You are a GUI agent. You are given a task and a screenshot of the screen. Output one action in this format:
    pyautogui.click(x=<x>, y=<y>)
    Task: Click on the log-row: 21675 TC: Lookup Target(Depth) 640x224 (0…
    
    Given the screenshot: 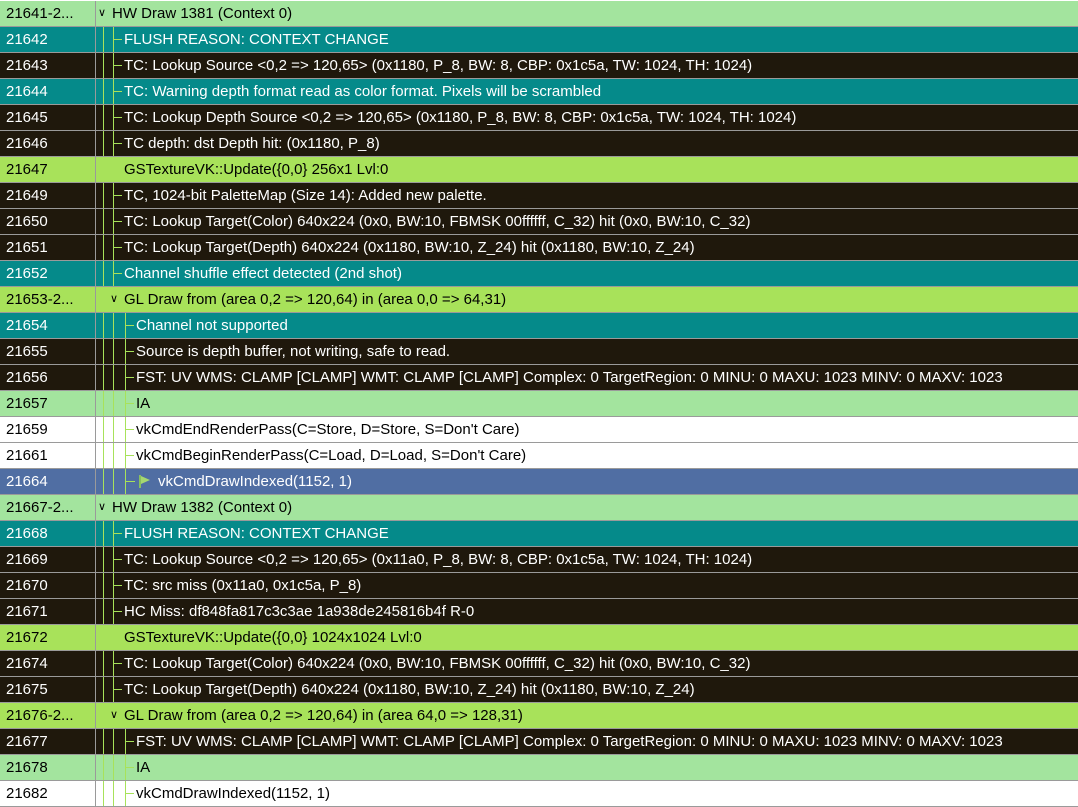 What is the action you would take?
    pyautogui.click(x=539, y=690)
    